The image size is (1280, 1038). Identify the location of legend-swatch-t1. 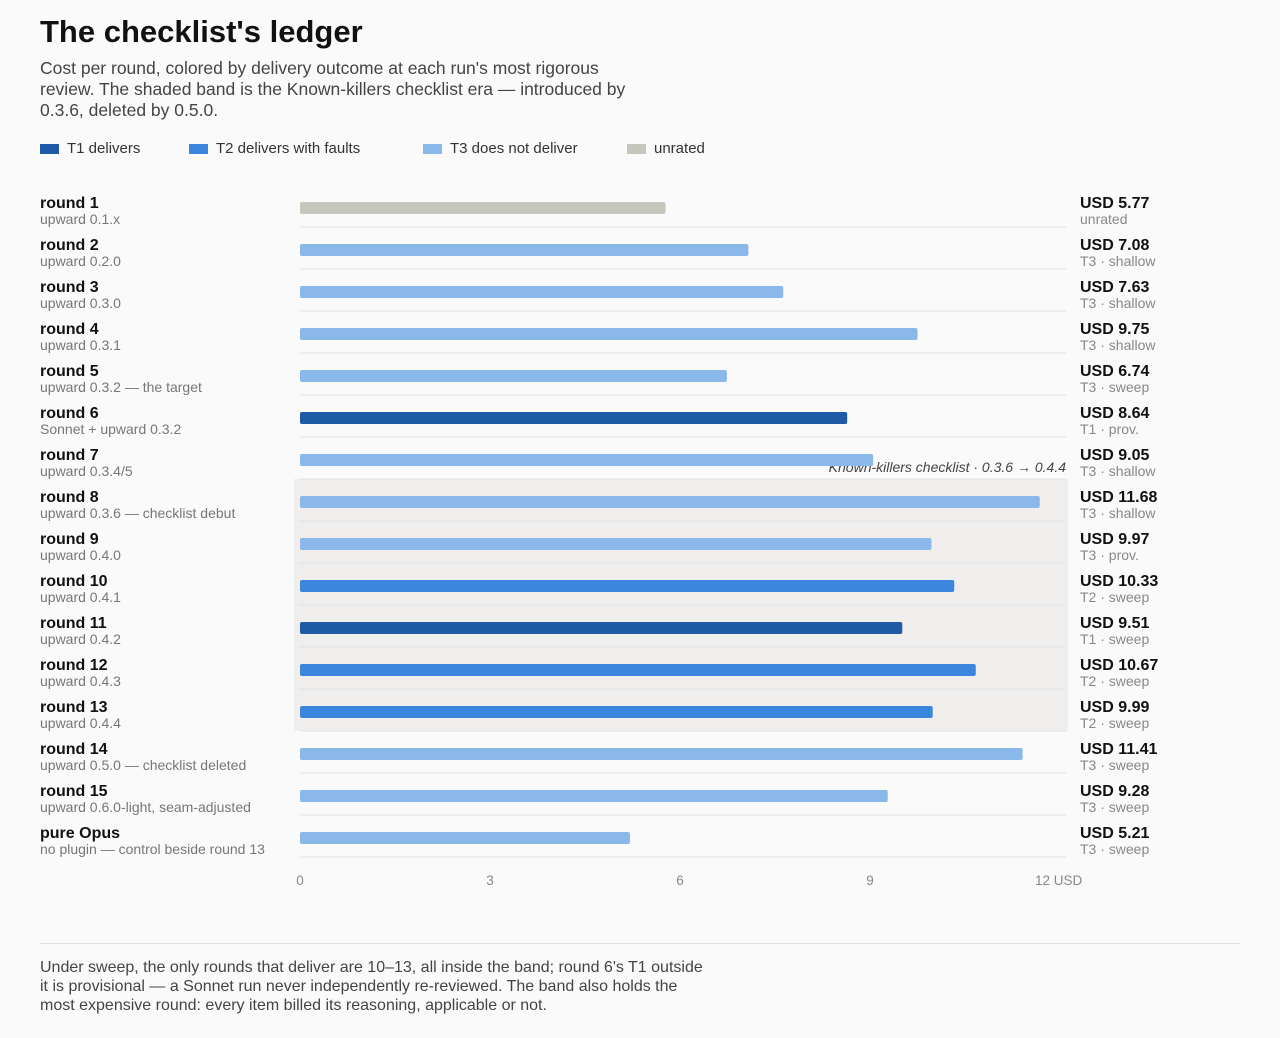
(49, 148).